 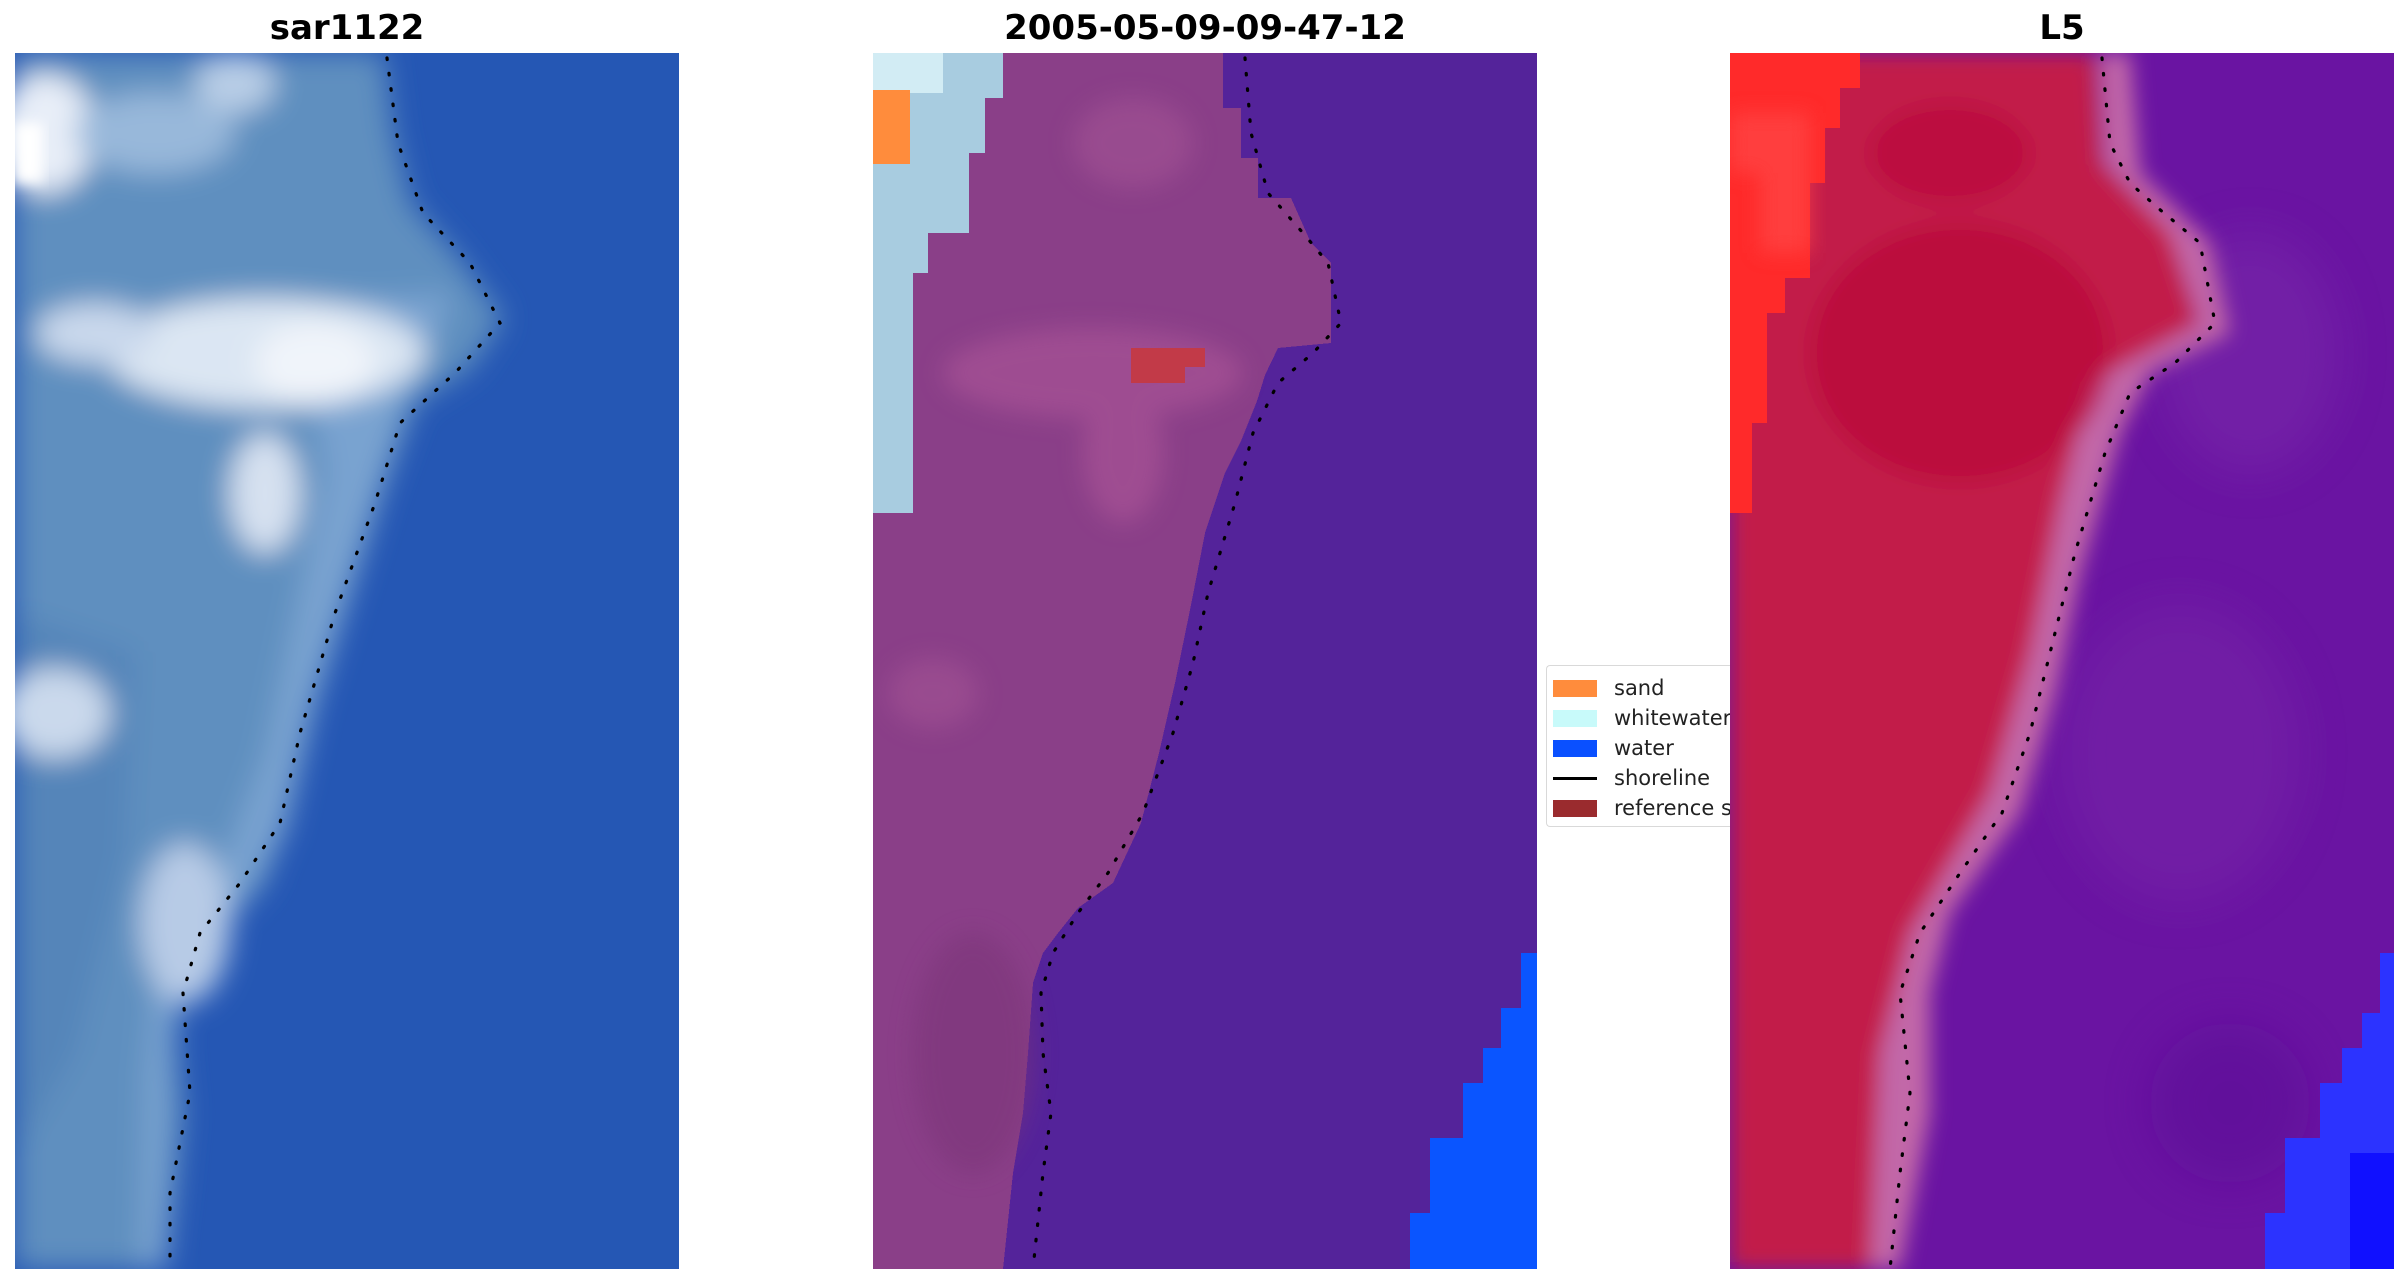 What do you see at coordinates (1575, 778) in the screenshot?
I see `legend-line-shoreline` at bounding box center [1575, 778].